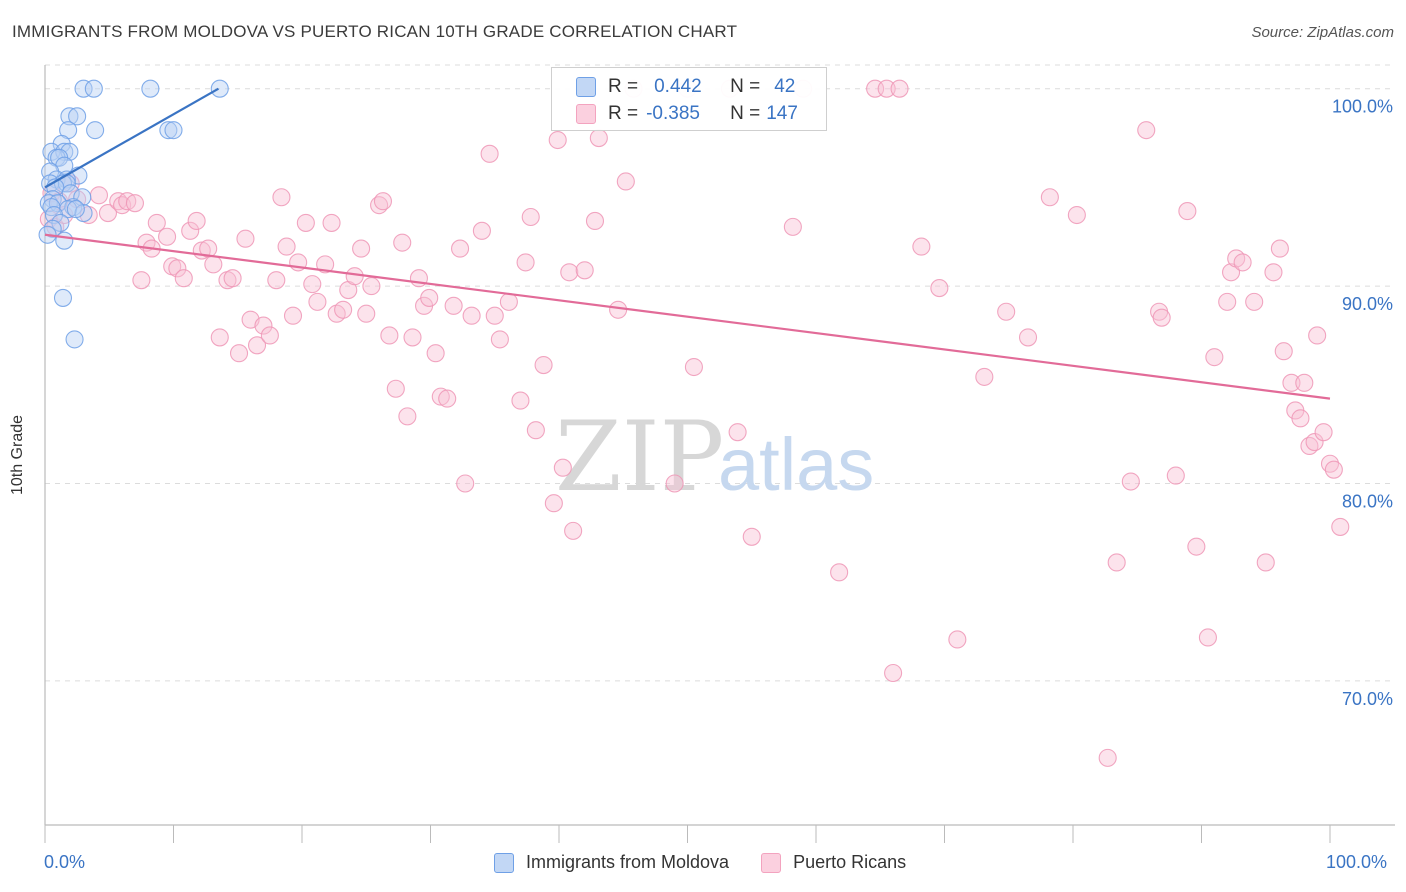  What do you see at coordinates (1322, 32) in the screenshot?
I see `source-label: Source: ZipAtlas.com` at bounding box center [1322, 32].